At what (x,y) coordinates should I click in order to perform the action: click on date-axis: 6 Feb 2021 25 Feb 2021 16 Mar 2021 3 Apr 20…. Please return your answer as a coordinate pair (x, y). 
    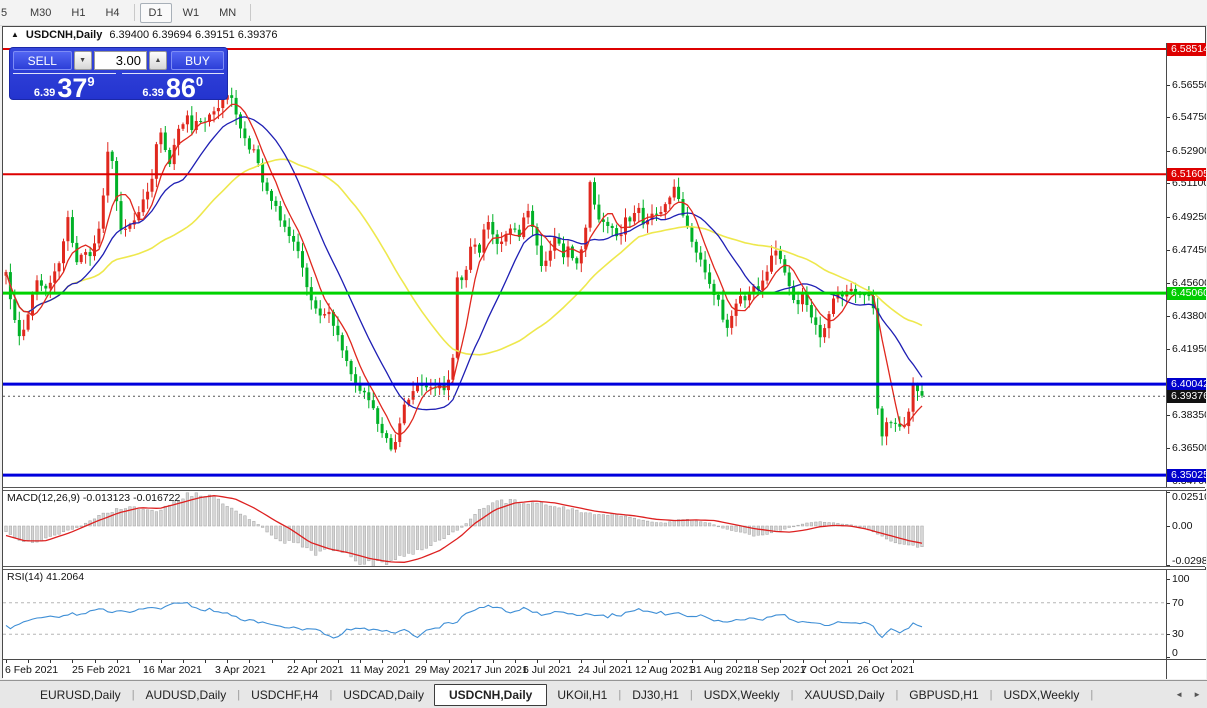
    Looking at the image, I should click on (604, 669).